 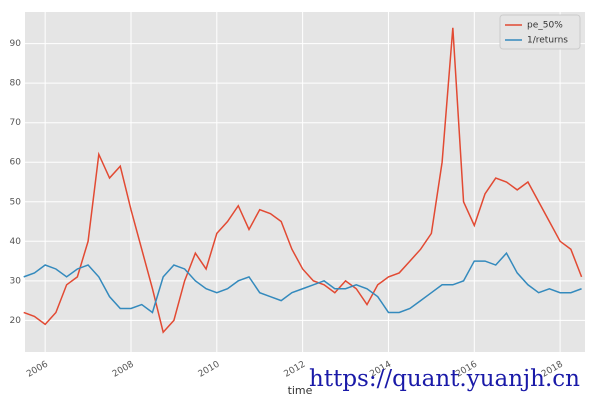 I want to click on y-tick-label: 50, so click(x=16, y=202).